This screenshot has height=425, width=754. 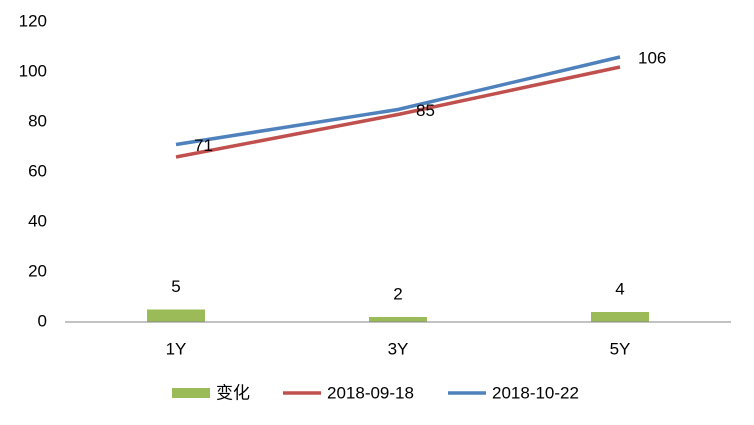 I want to click on x-tick-label: 3Y, so click(x=398, y=348).